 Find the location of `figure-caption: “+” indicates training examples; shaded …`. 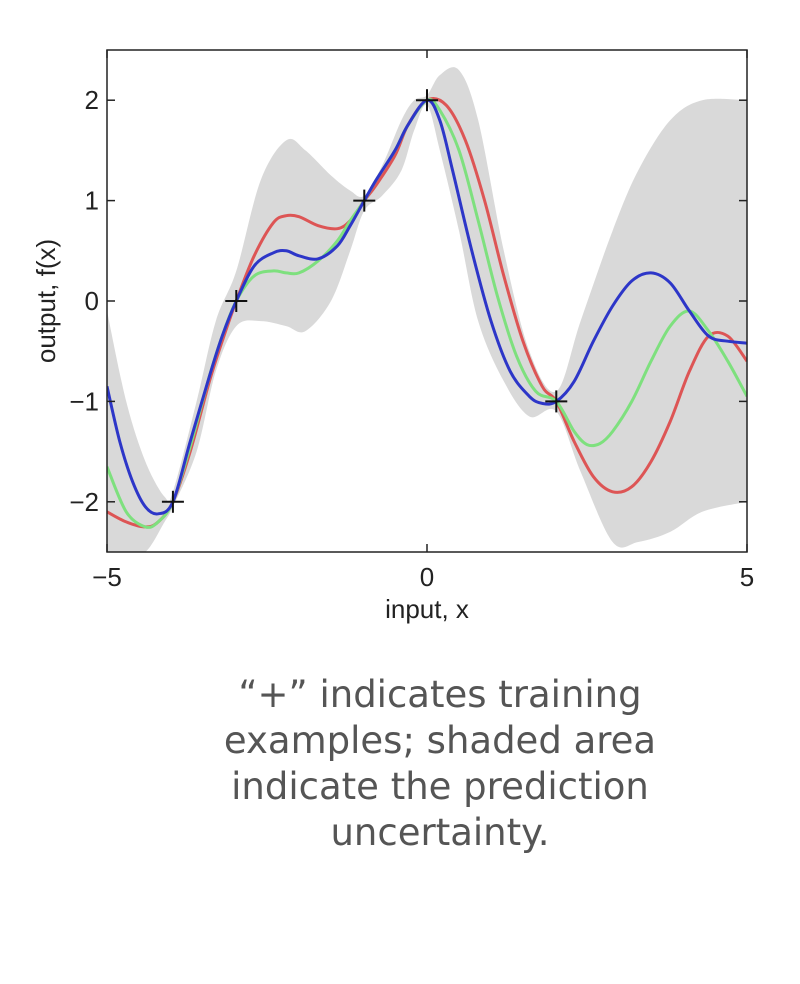

figure-caption: “+” indicates training examples; shaded … is located at coordinates (440, 763).